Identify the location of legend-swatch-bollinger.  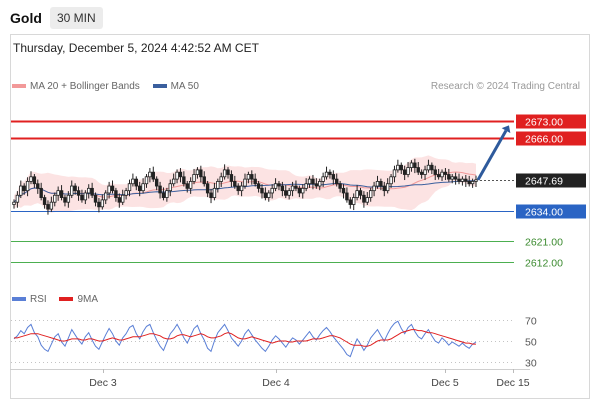
(19, 86).